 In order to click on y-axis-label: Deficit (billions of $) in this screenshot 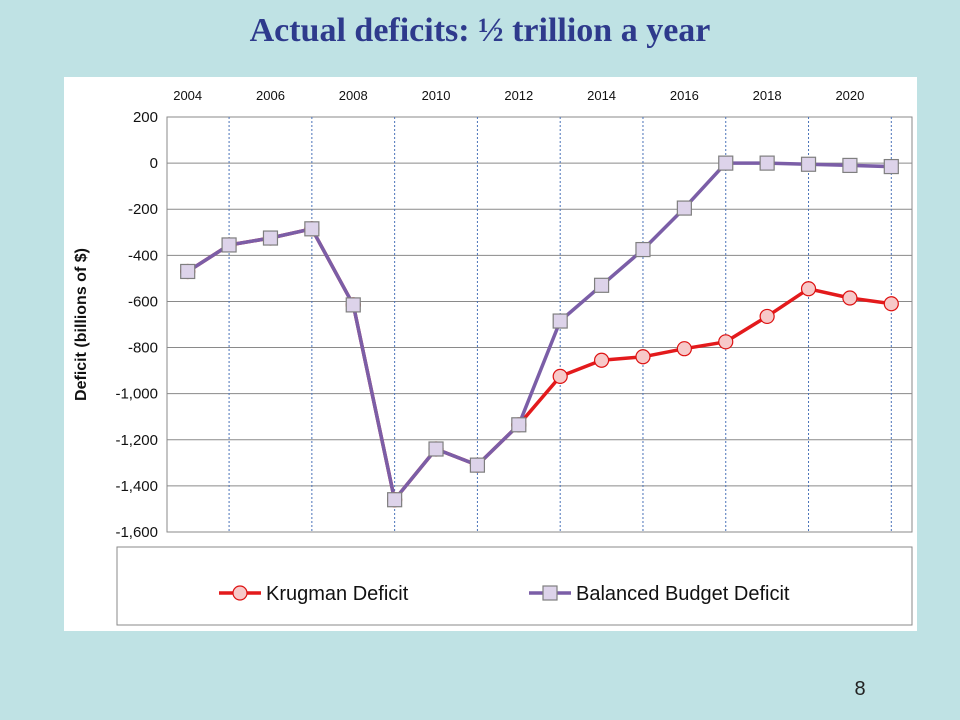, I will do `click(81, 324)`.